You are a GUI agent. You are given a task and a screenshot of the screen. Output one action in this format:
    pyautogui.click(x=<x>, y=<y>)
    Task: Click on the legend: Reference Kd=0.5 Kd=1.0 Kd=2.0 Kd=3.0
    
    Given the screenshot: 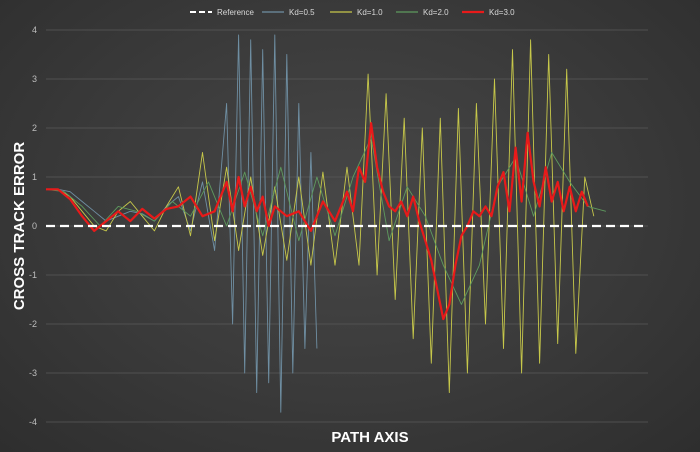 What is the action you would take?
    pyautogui.click(x=352, y=12)
    